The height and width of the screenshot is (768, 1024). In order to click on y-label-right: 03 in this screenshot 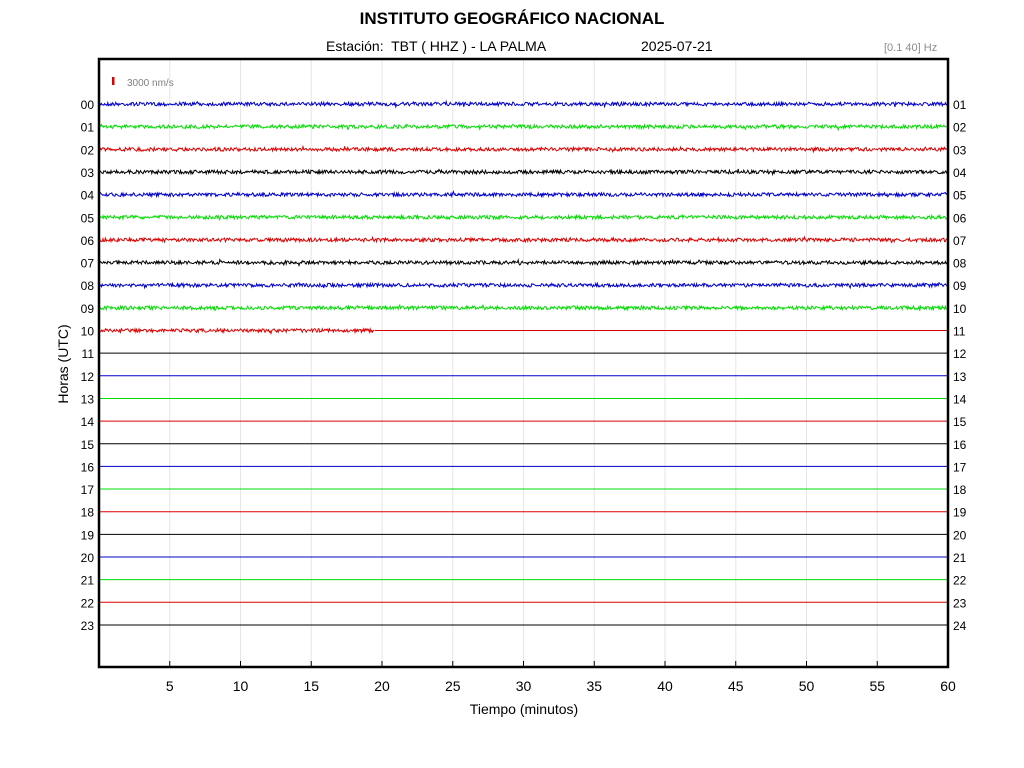, I will do `click(960, 150)`.